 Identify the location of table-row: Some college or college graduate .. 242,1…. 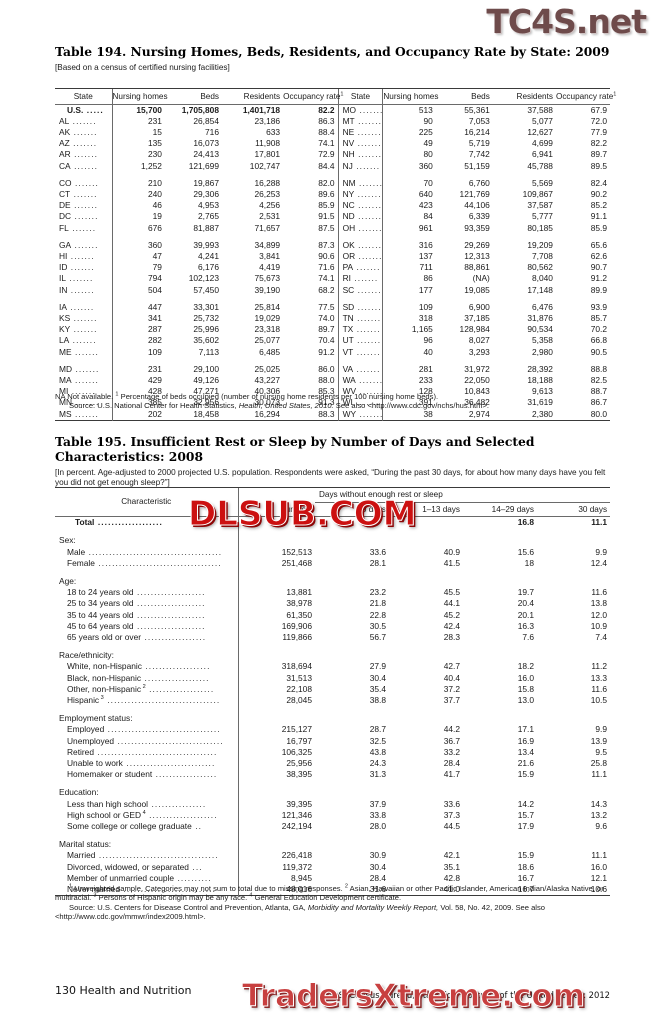
(332, 827).